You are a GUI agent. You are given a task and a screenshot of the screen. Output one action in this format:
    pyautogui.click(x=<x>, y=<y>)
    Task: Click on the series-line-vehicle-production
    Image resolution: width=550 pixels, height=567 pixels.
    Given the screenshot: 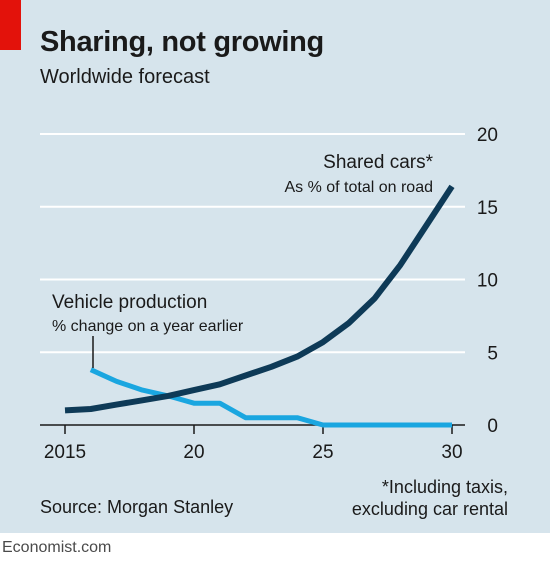 What is the action you would take?
    pyautogui.click(x=270, y=397)
    